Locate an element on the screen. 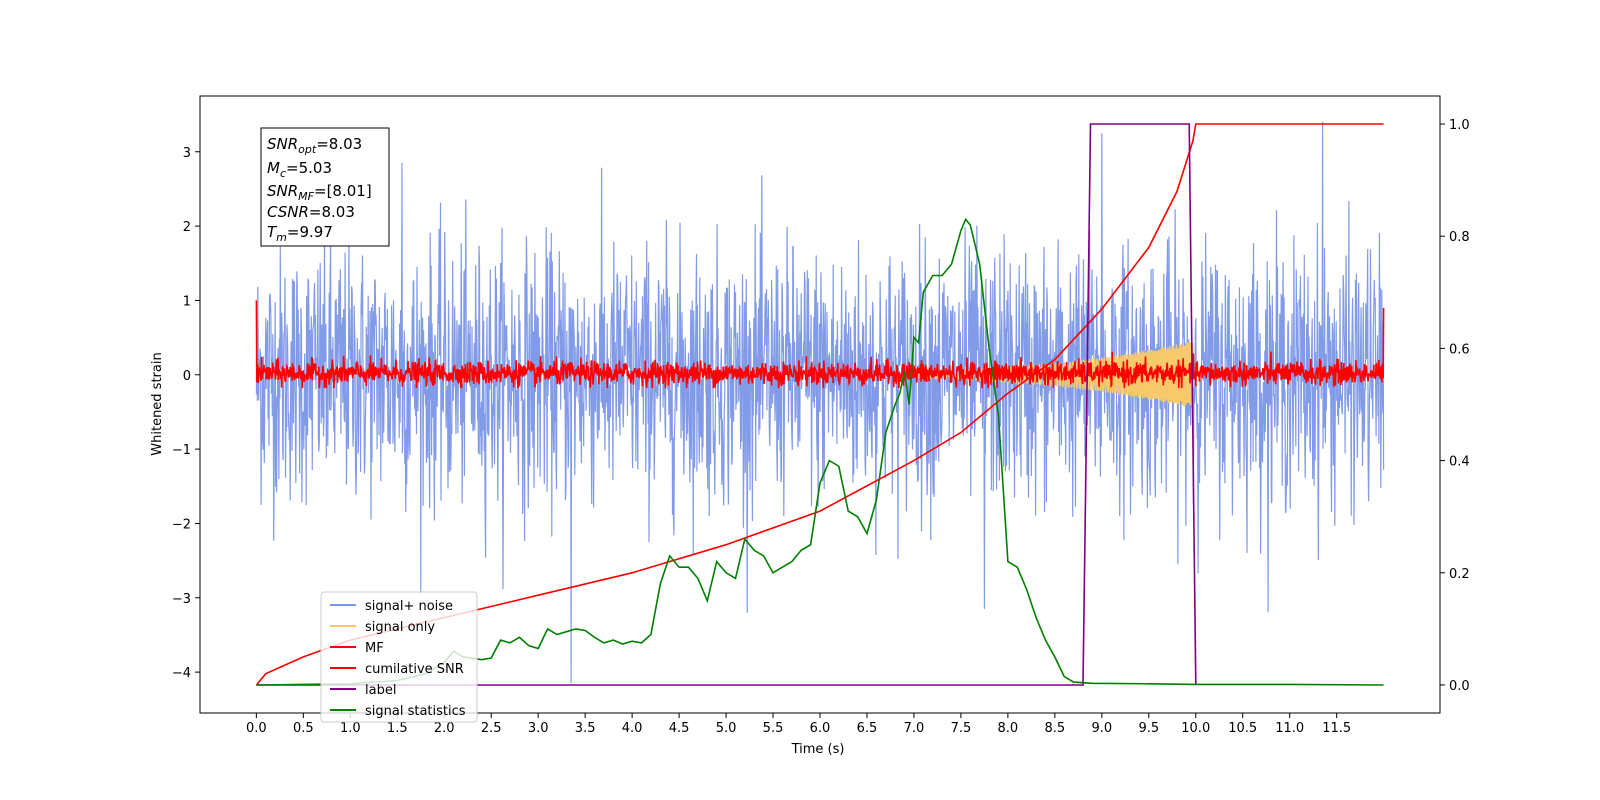  y-ticks: −4 −3 −2 −1 0 1 2 3 is located at coordinates (186, 413).